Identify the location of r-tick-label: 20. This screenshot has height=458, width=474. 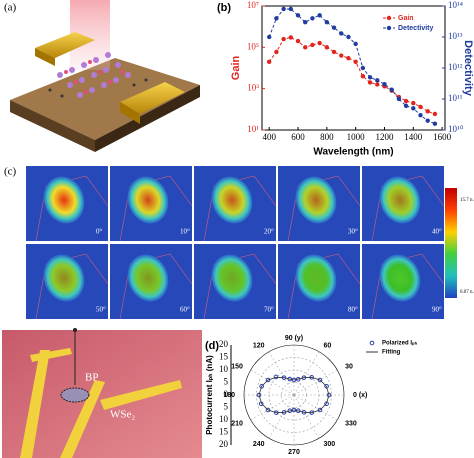
(224, 444).